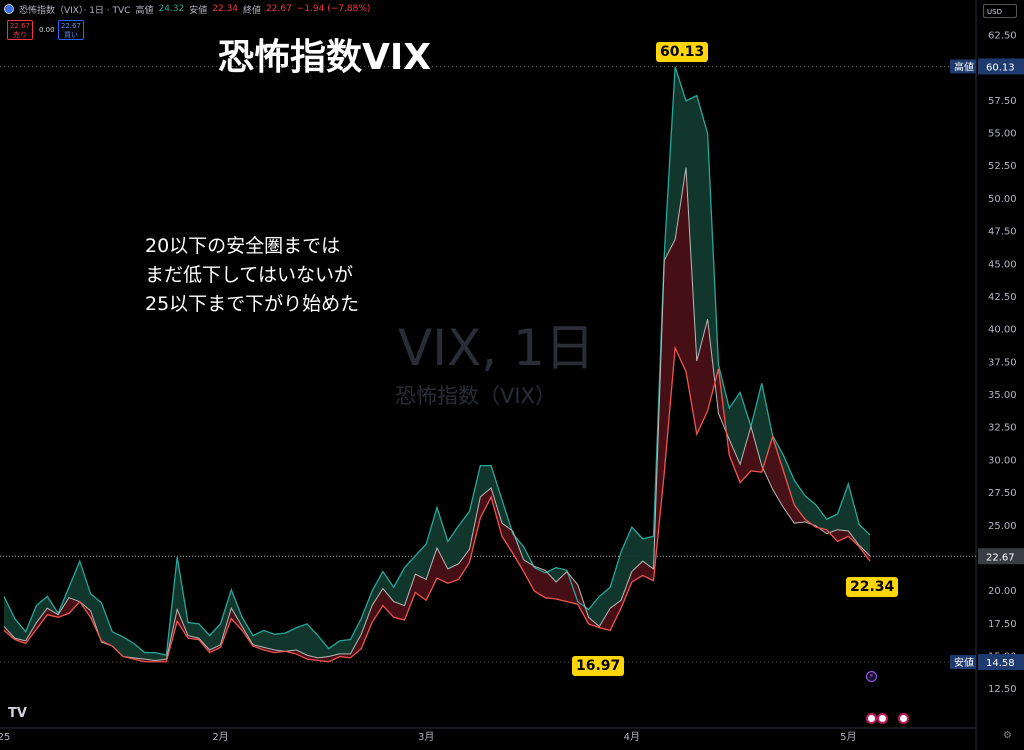 The image size is (1024, 750). What do you see at coordinates (1002, 395) in the screenshot?
I see `y-tick-label: 35.00` at bounding box center [1002, 395].